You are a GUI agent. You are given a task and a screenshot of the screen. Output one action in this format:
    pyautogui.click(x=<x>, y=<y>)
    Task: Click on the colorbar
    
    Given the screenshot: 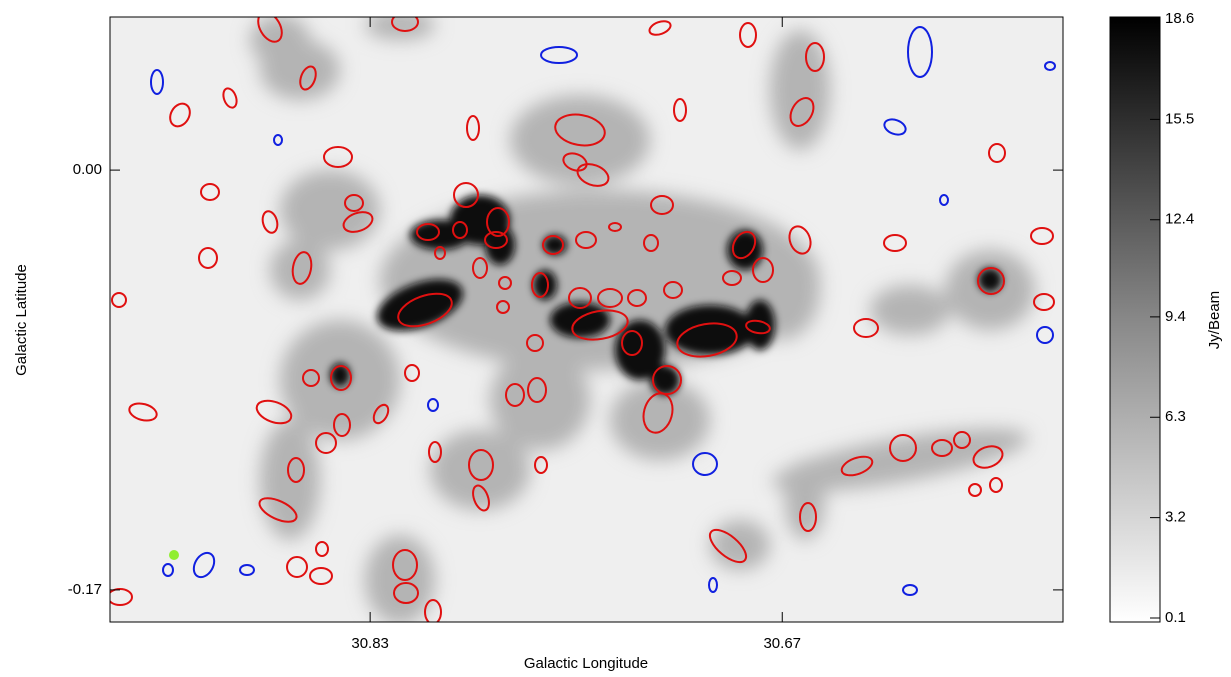 What is the action you would take?
    pyautogui.click(x=1135, y=319)
    